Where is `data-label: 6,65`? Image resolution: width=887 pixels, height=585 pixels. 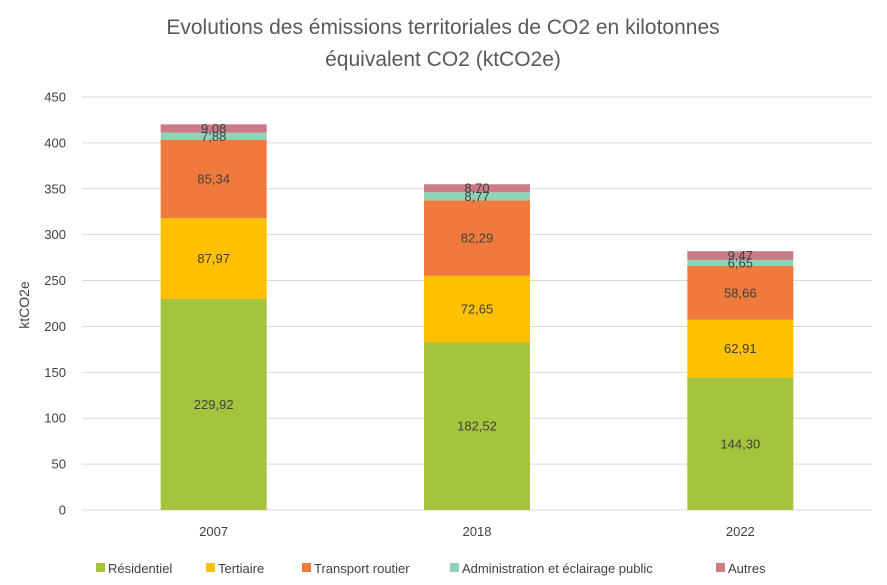 data-label: 6,65 is located at coordinates (740, 262).